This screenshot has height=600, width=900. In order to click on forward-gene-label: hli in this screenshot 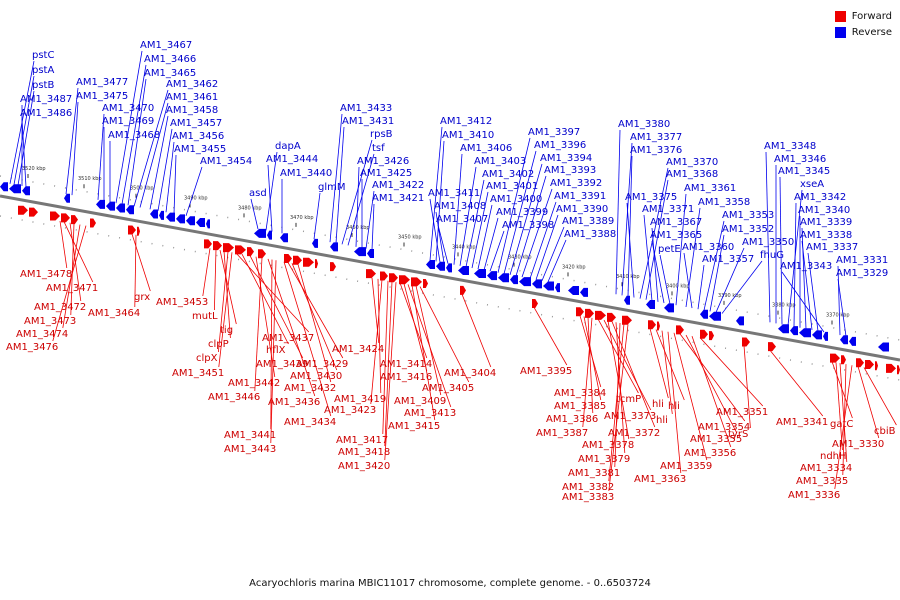, I will do `click(662, 420)`.